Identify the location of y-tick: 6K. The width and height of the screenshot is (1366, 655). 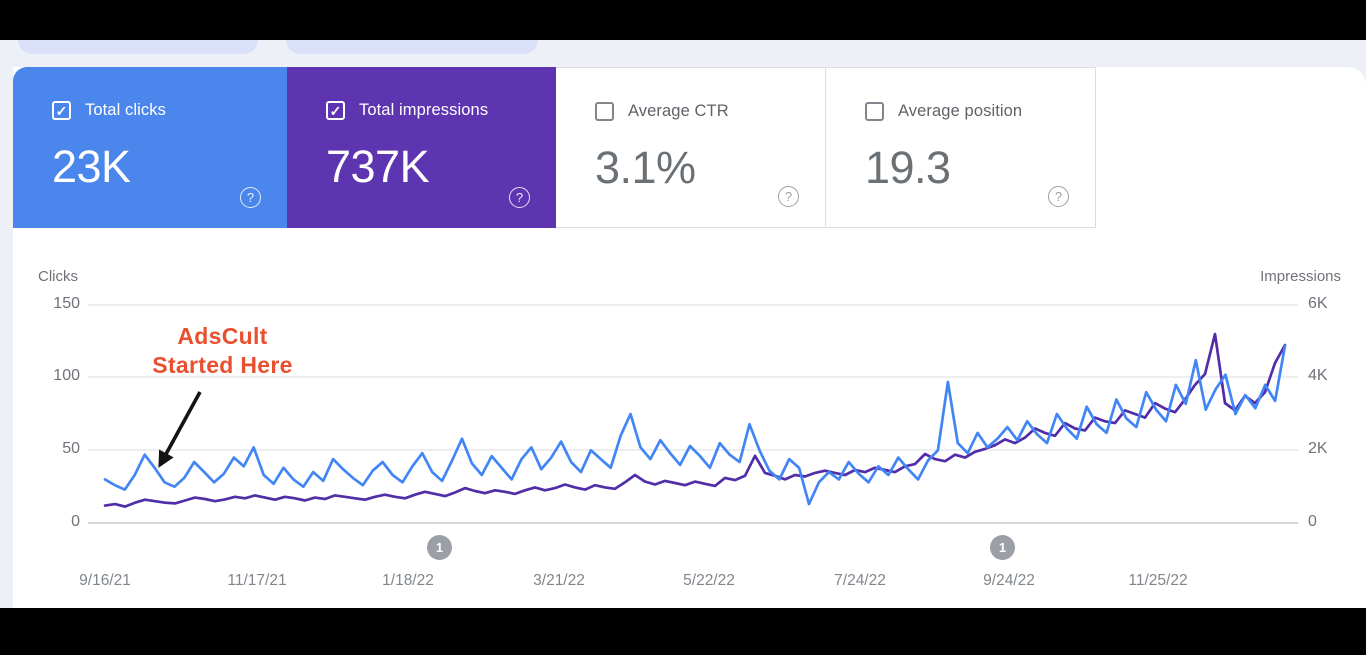
(1318, 303).